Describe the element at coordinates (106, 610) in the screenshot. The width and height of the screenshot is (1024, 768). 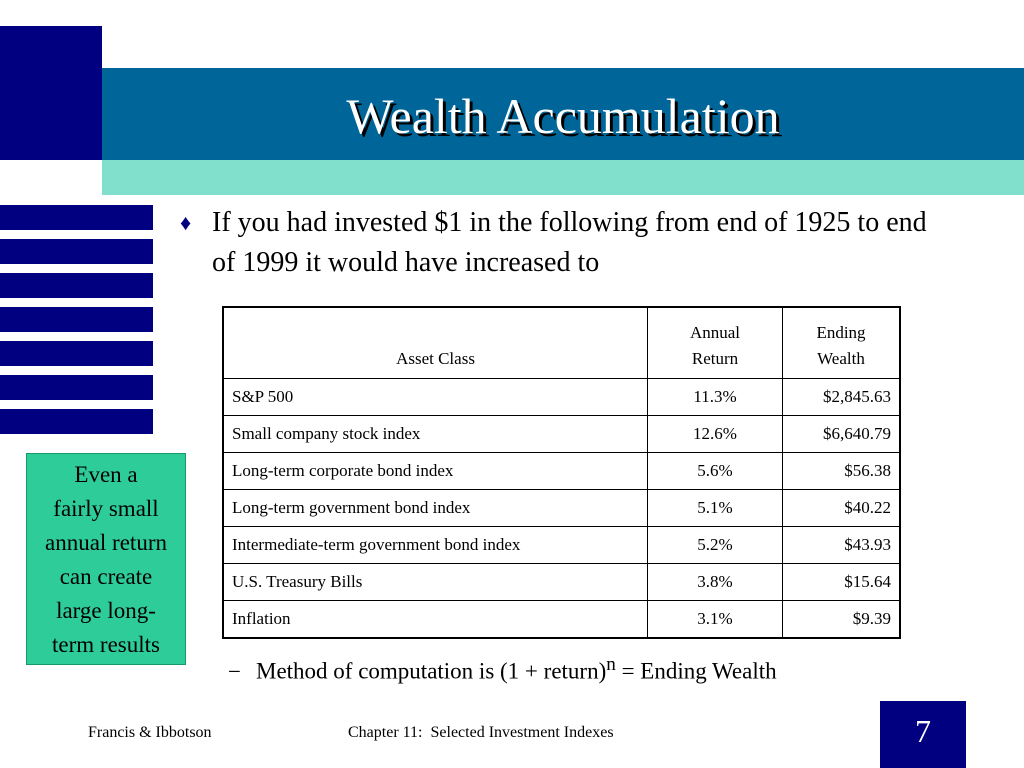
I see `callout-line: large long-` at that location.